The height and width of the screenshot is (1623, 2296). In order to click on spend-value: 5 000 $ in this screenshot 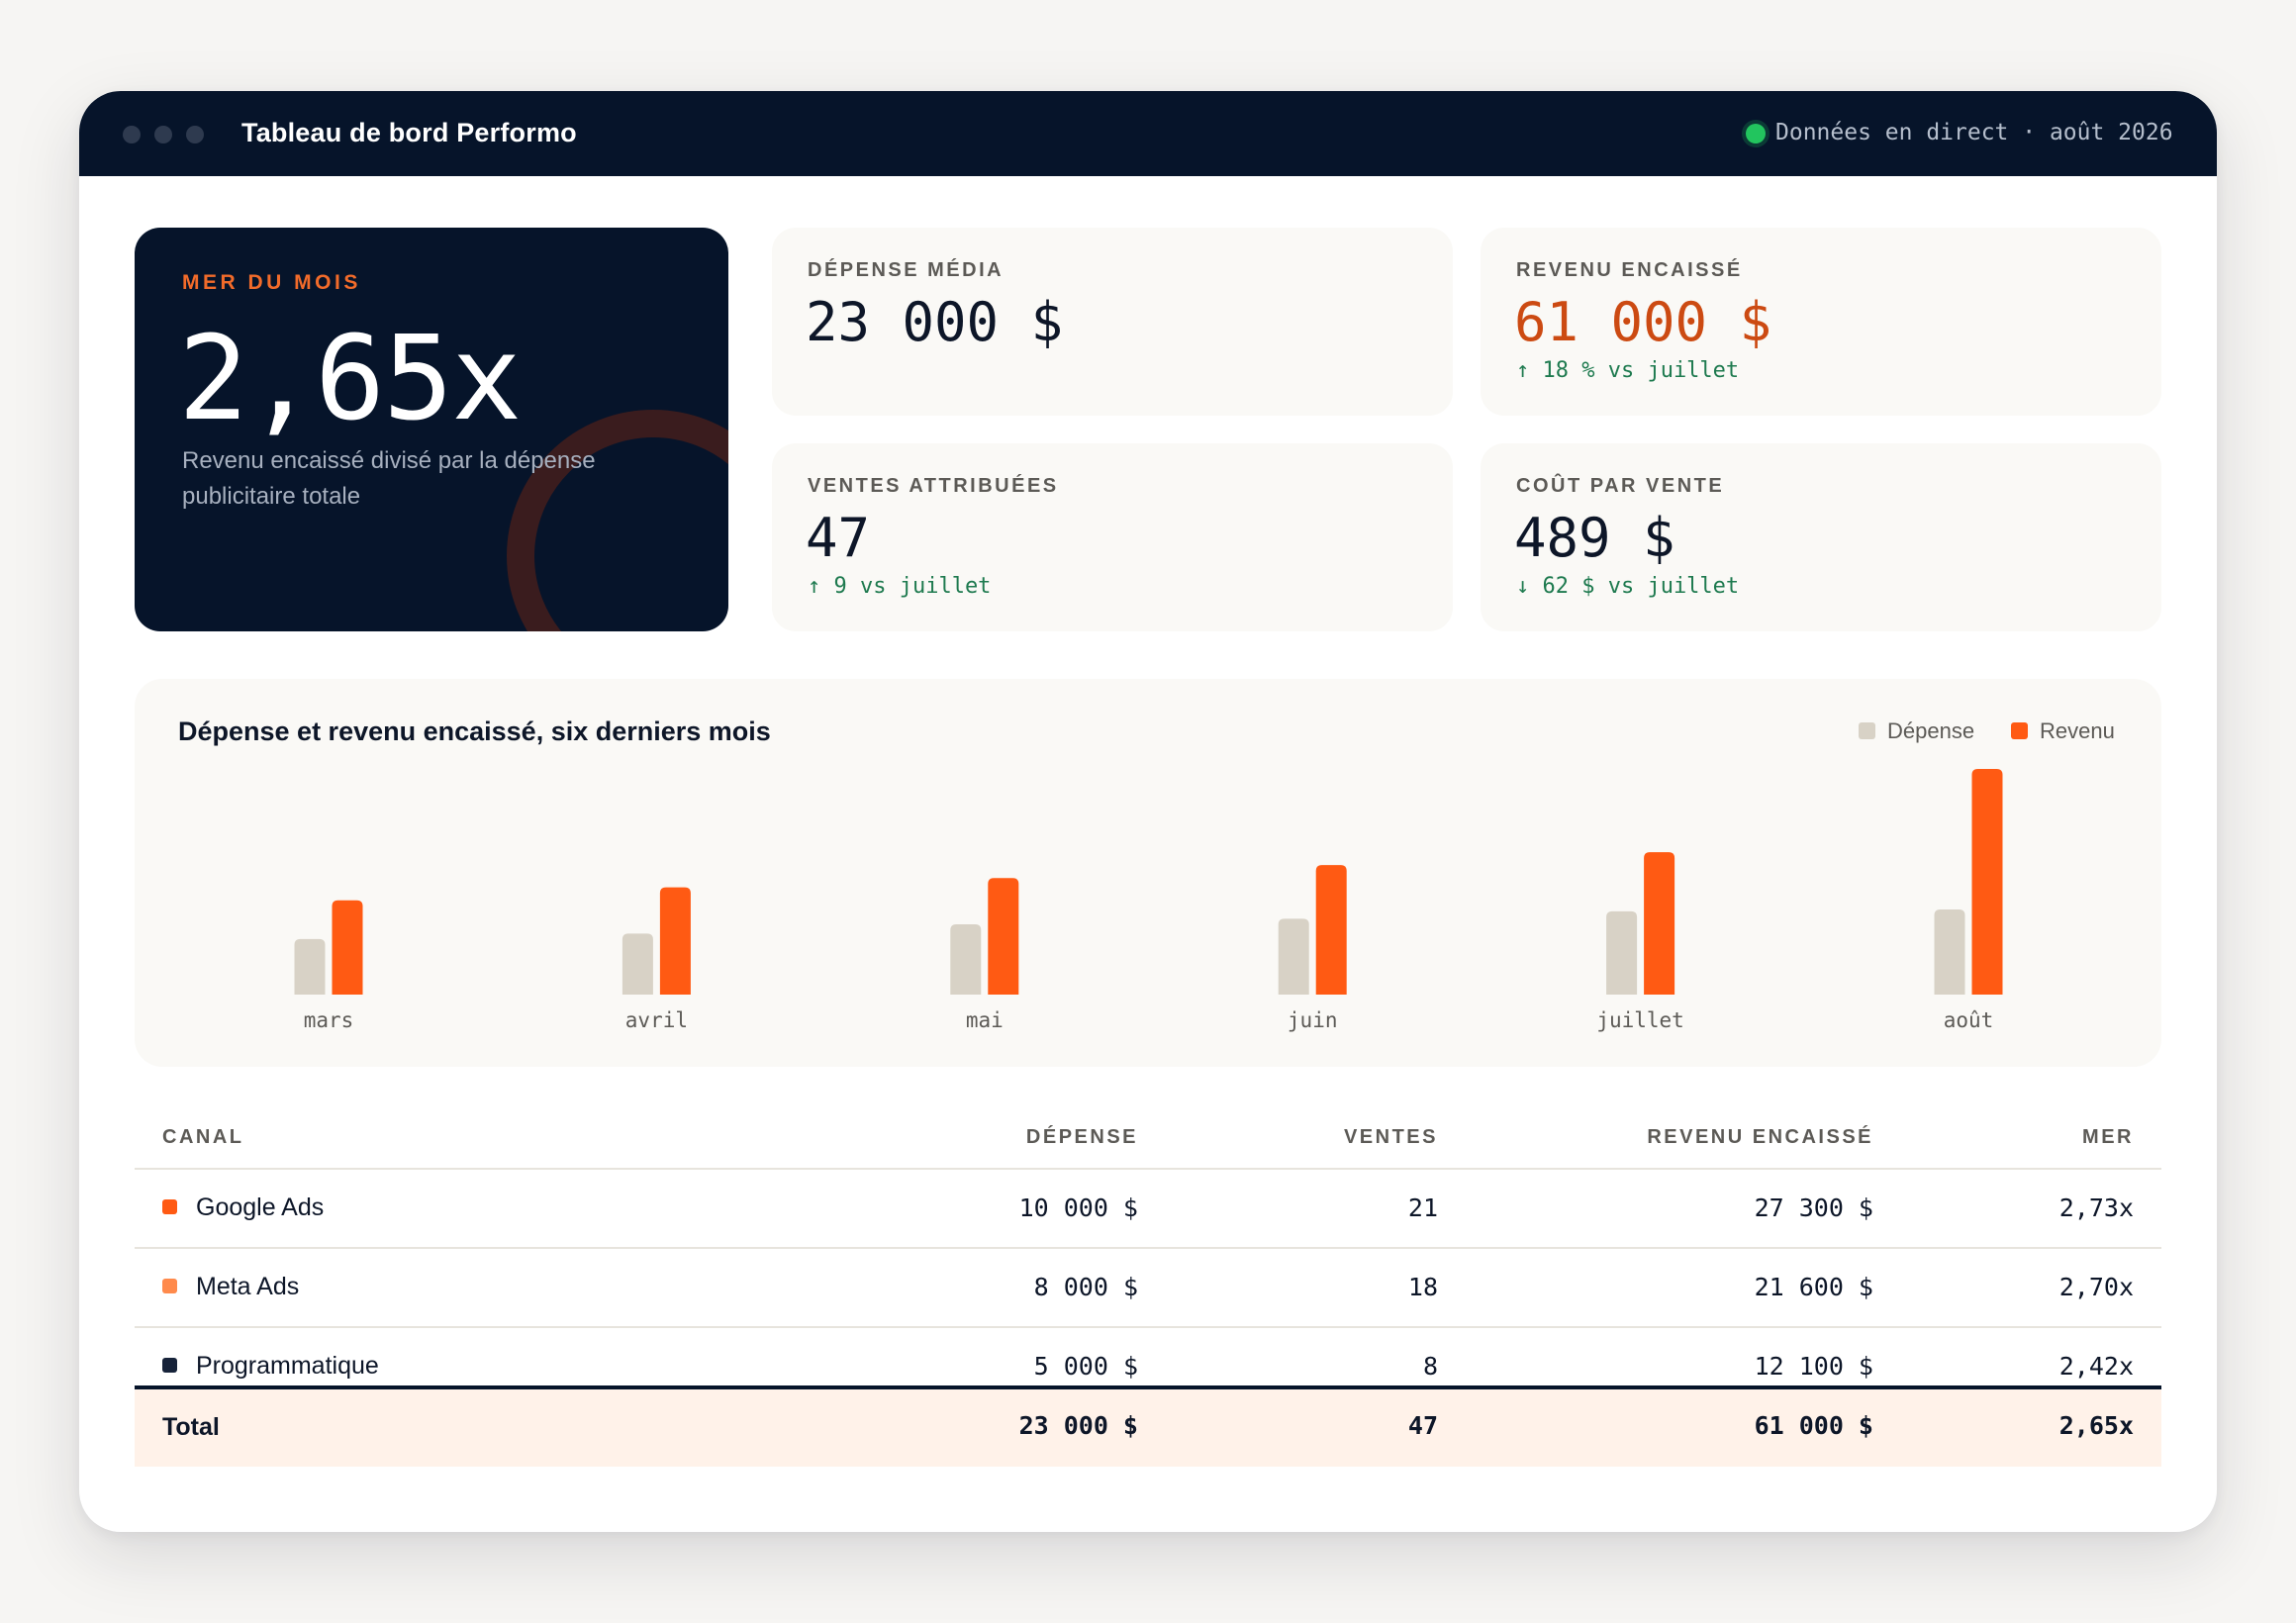, I will do `click(1085, 1366)`.